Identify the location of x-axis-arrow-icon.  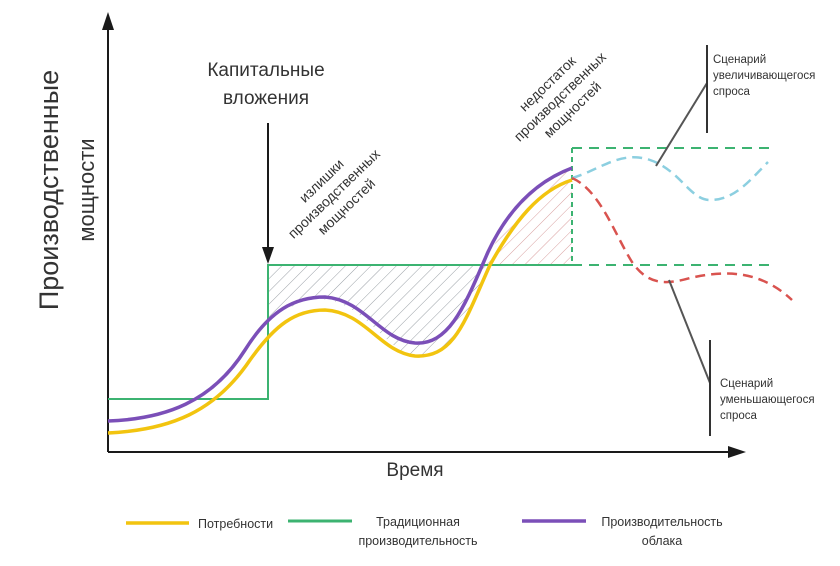
(737, 452).